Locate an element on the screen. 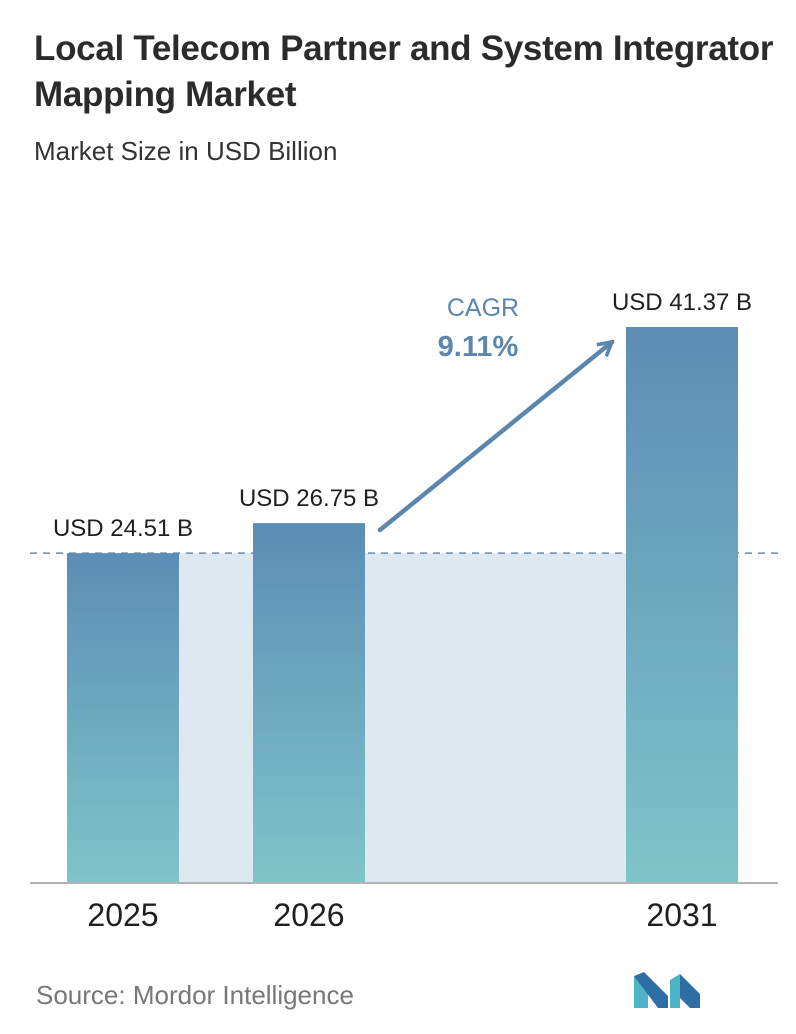  x-tick-label-2026: 2026 is located at coordinates (308, 915).